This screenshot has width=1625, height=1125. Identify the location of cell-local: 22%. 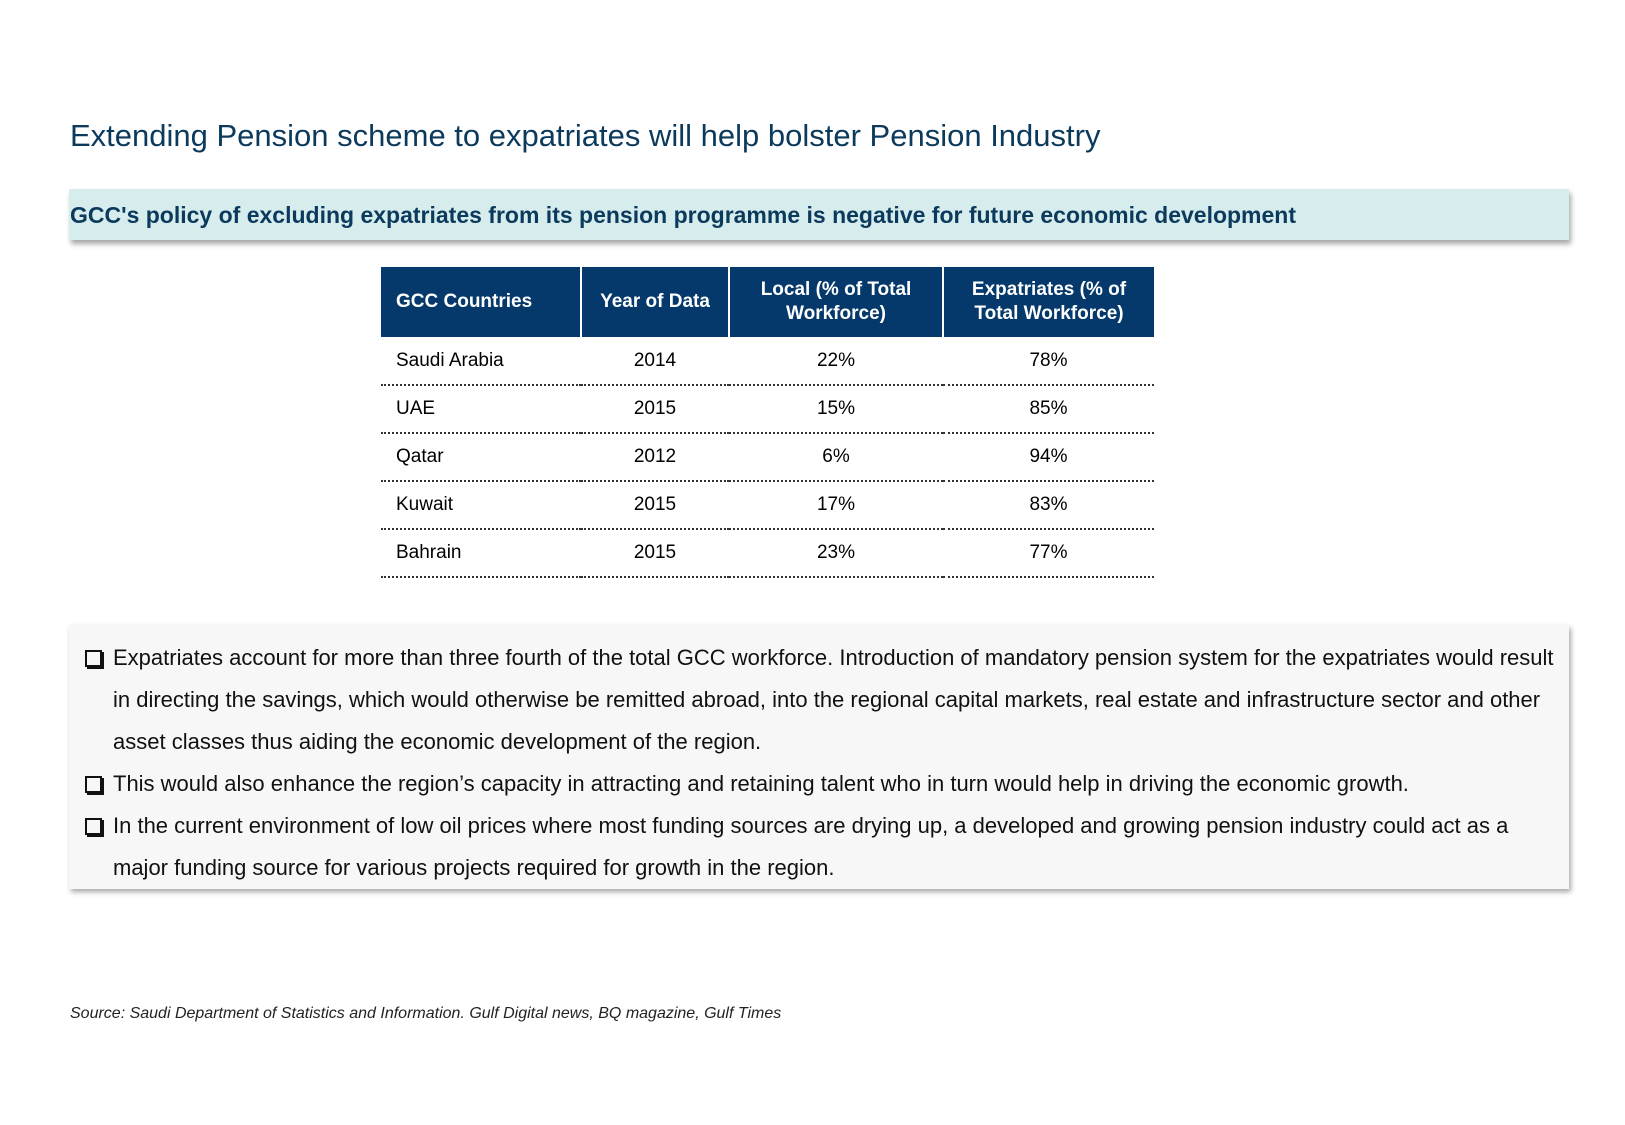
(836, 361).